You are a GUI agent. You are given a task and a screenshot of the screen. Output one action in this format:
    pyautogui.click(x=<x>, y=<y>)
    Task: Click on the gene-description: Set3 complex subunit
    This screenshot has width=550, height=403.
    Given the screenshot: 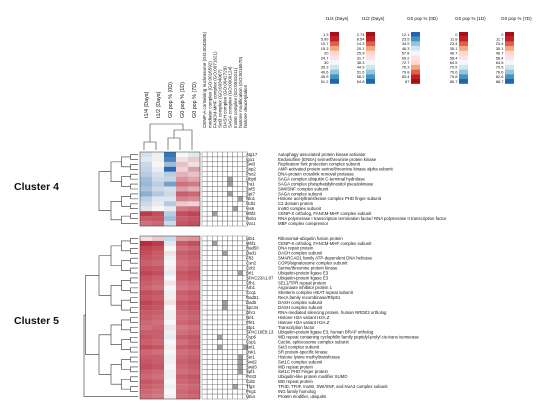 What is the action you would take?
    pyautogui.click(x=299, y=347)
    